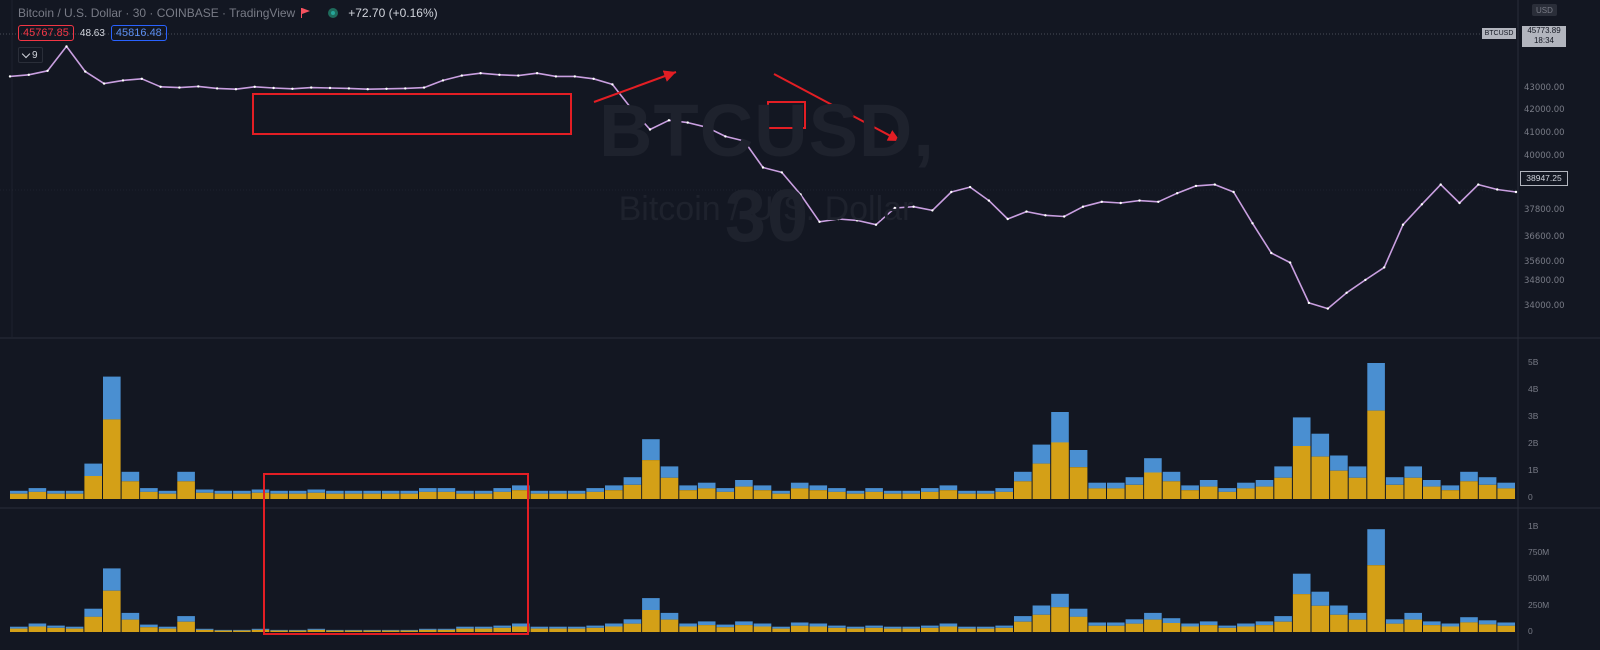  I want to click on volume-axis-label: 250M, so click(1539, 605).